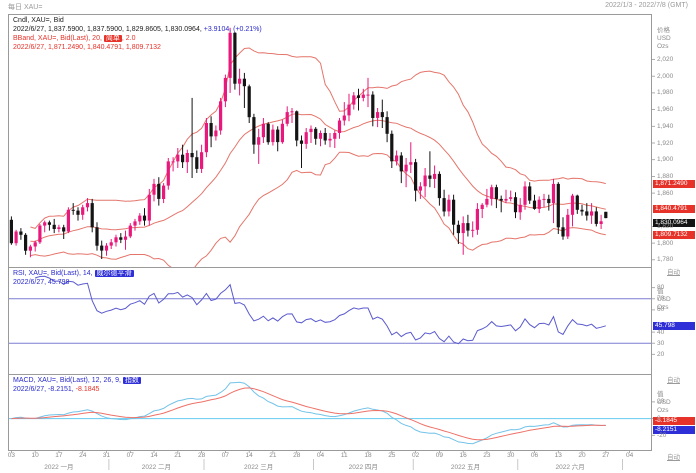 Image resolution: width=696 pixels, height=473 pixels. Describe the element at coordinates (661, 299) in the screenshot. I see `rsi-axis-tick: 70` at that location.